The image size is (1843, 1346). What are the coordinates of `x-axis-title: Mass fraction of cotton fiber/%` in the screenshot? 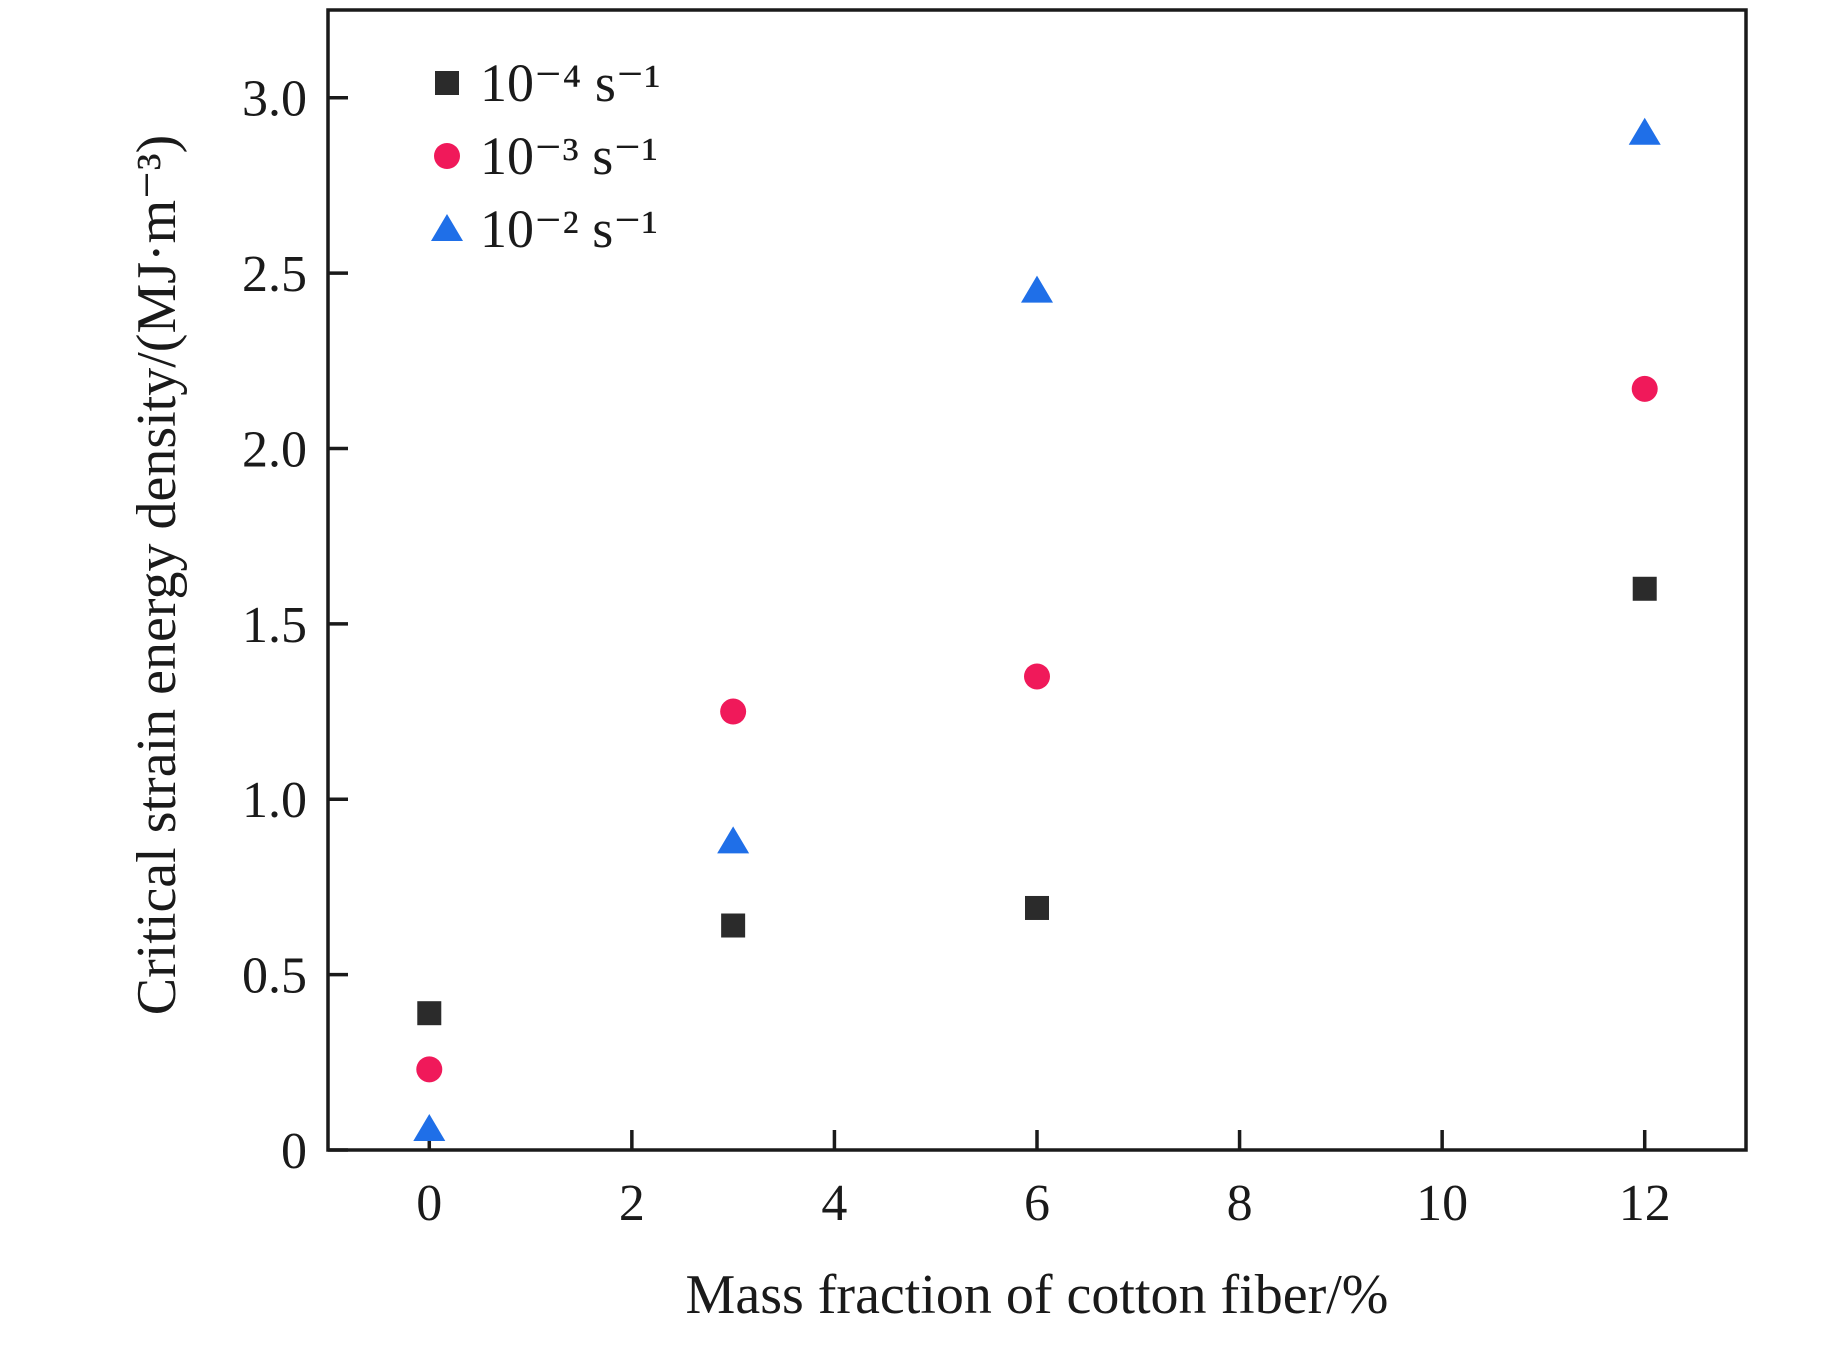 It's located at (1037, 1295).